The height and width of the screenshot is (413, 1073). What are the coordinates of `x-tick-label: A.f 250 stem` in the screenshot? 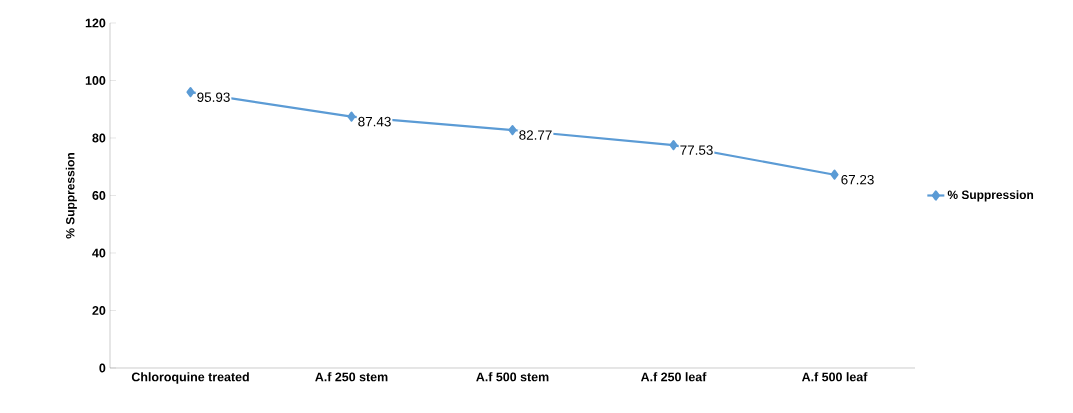 It's located at (351, 377).